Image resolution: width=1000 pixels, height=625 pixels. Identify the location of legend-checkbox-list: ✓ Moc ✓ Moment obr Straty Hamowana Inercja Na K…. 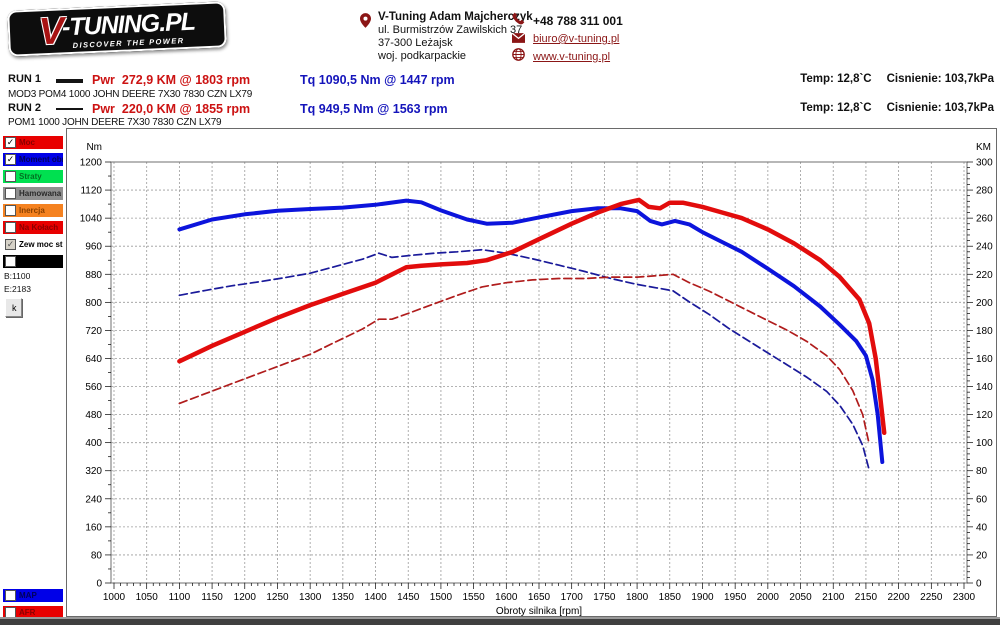
(31, 204).